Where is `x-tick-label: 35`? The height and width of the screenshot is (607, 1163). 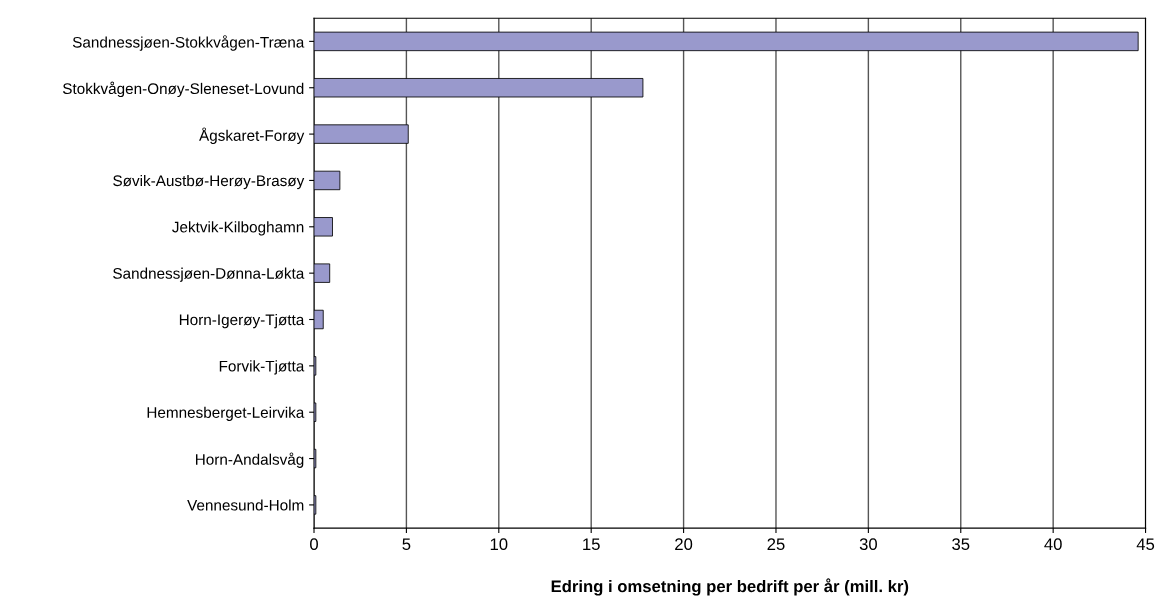 x-tick-label: 35 is located at coordinates (961, 544).